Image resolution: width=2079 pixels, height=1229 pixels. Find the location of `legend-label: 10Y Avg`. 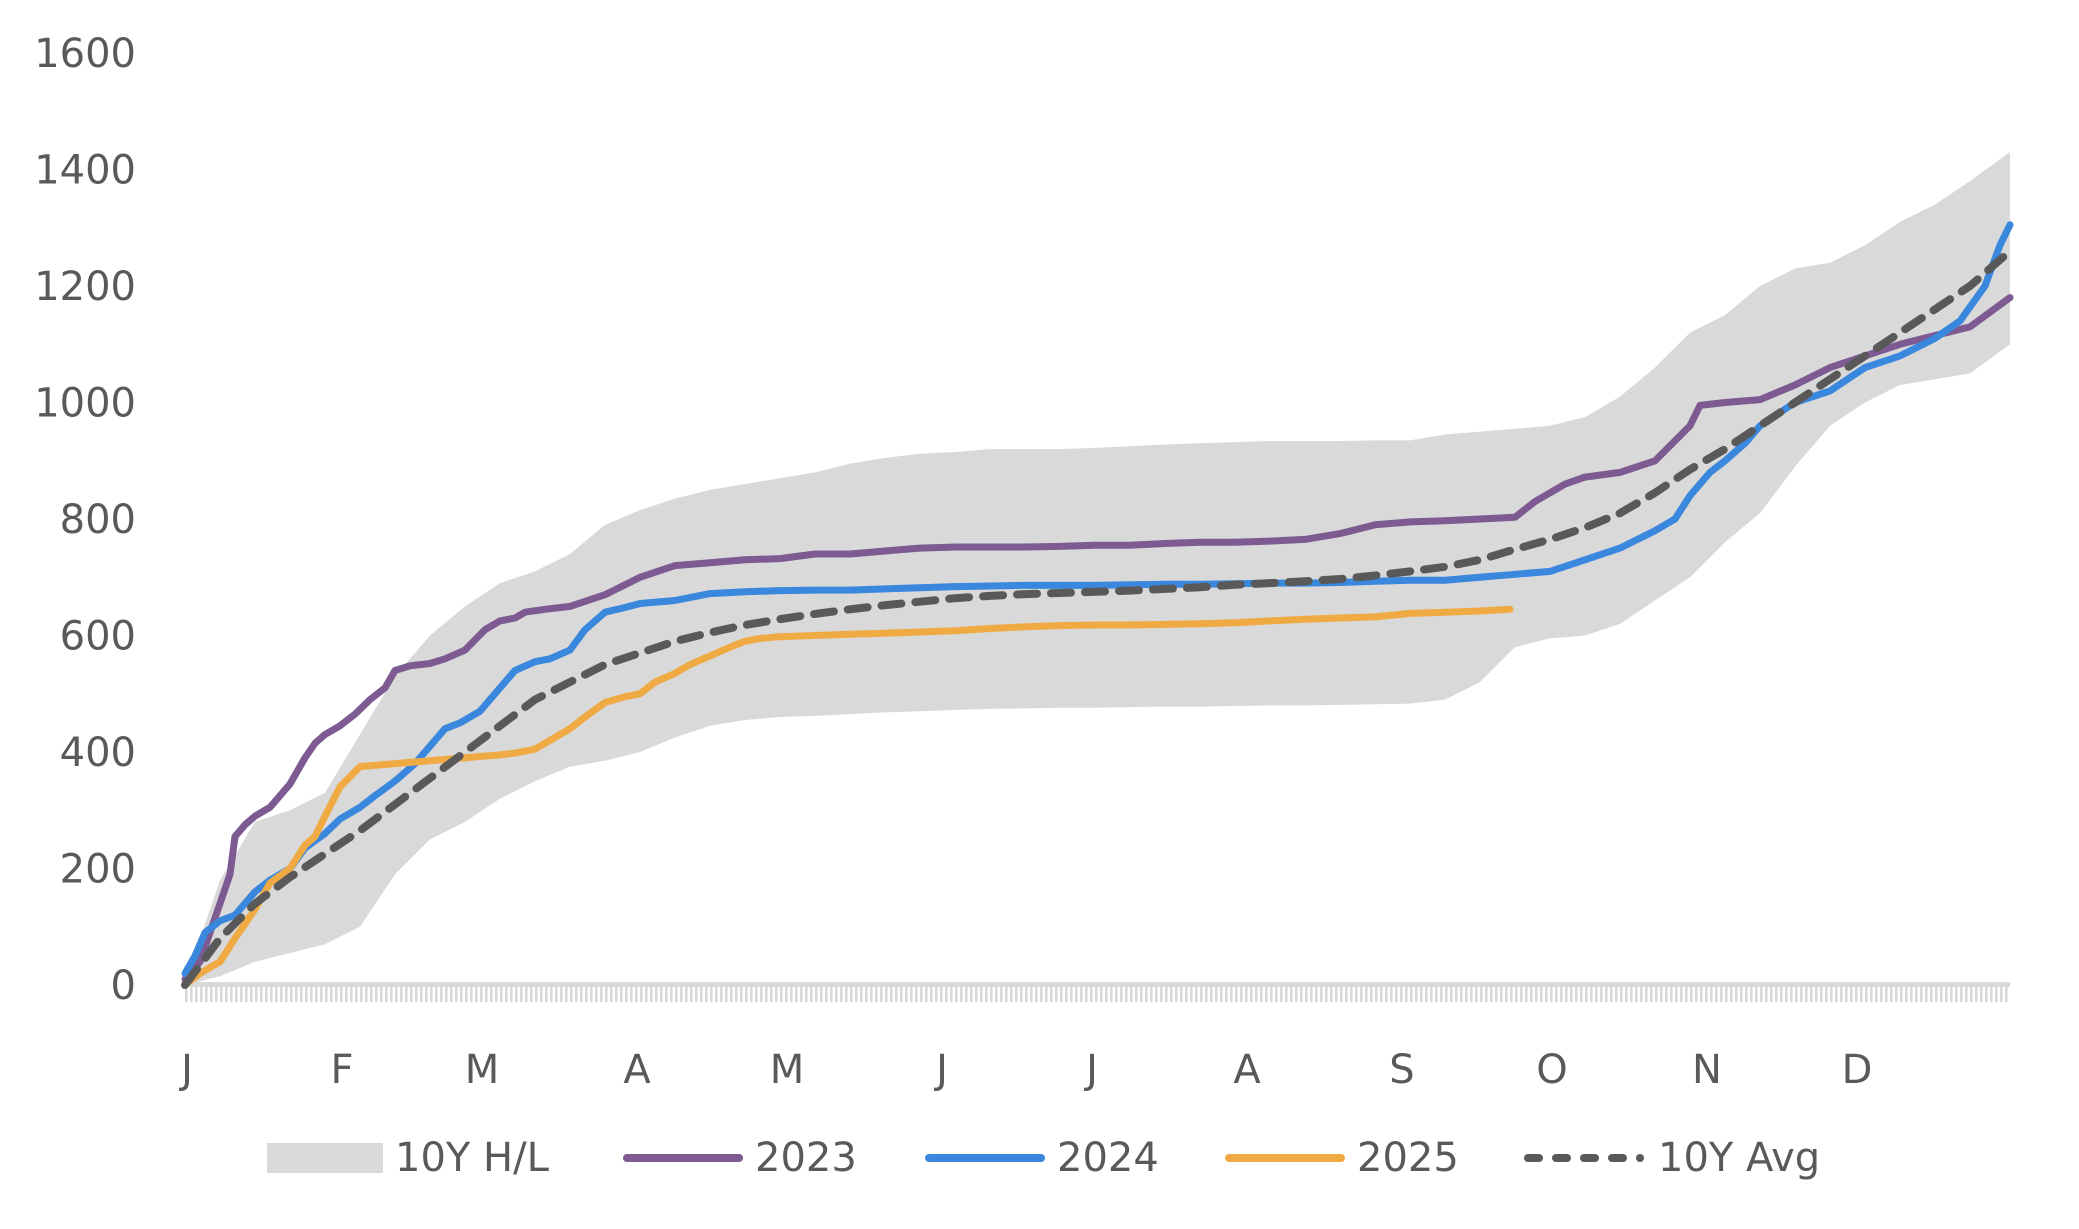

legend-label: 10Y Avg is located at coordinates (1739, 1158).